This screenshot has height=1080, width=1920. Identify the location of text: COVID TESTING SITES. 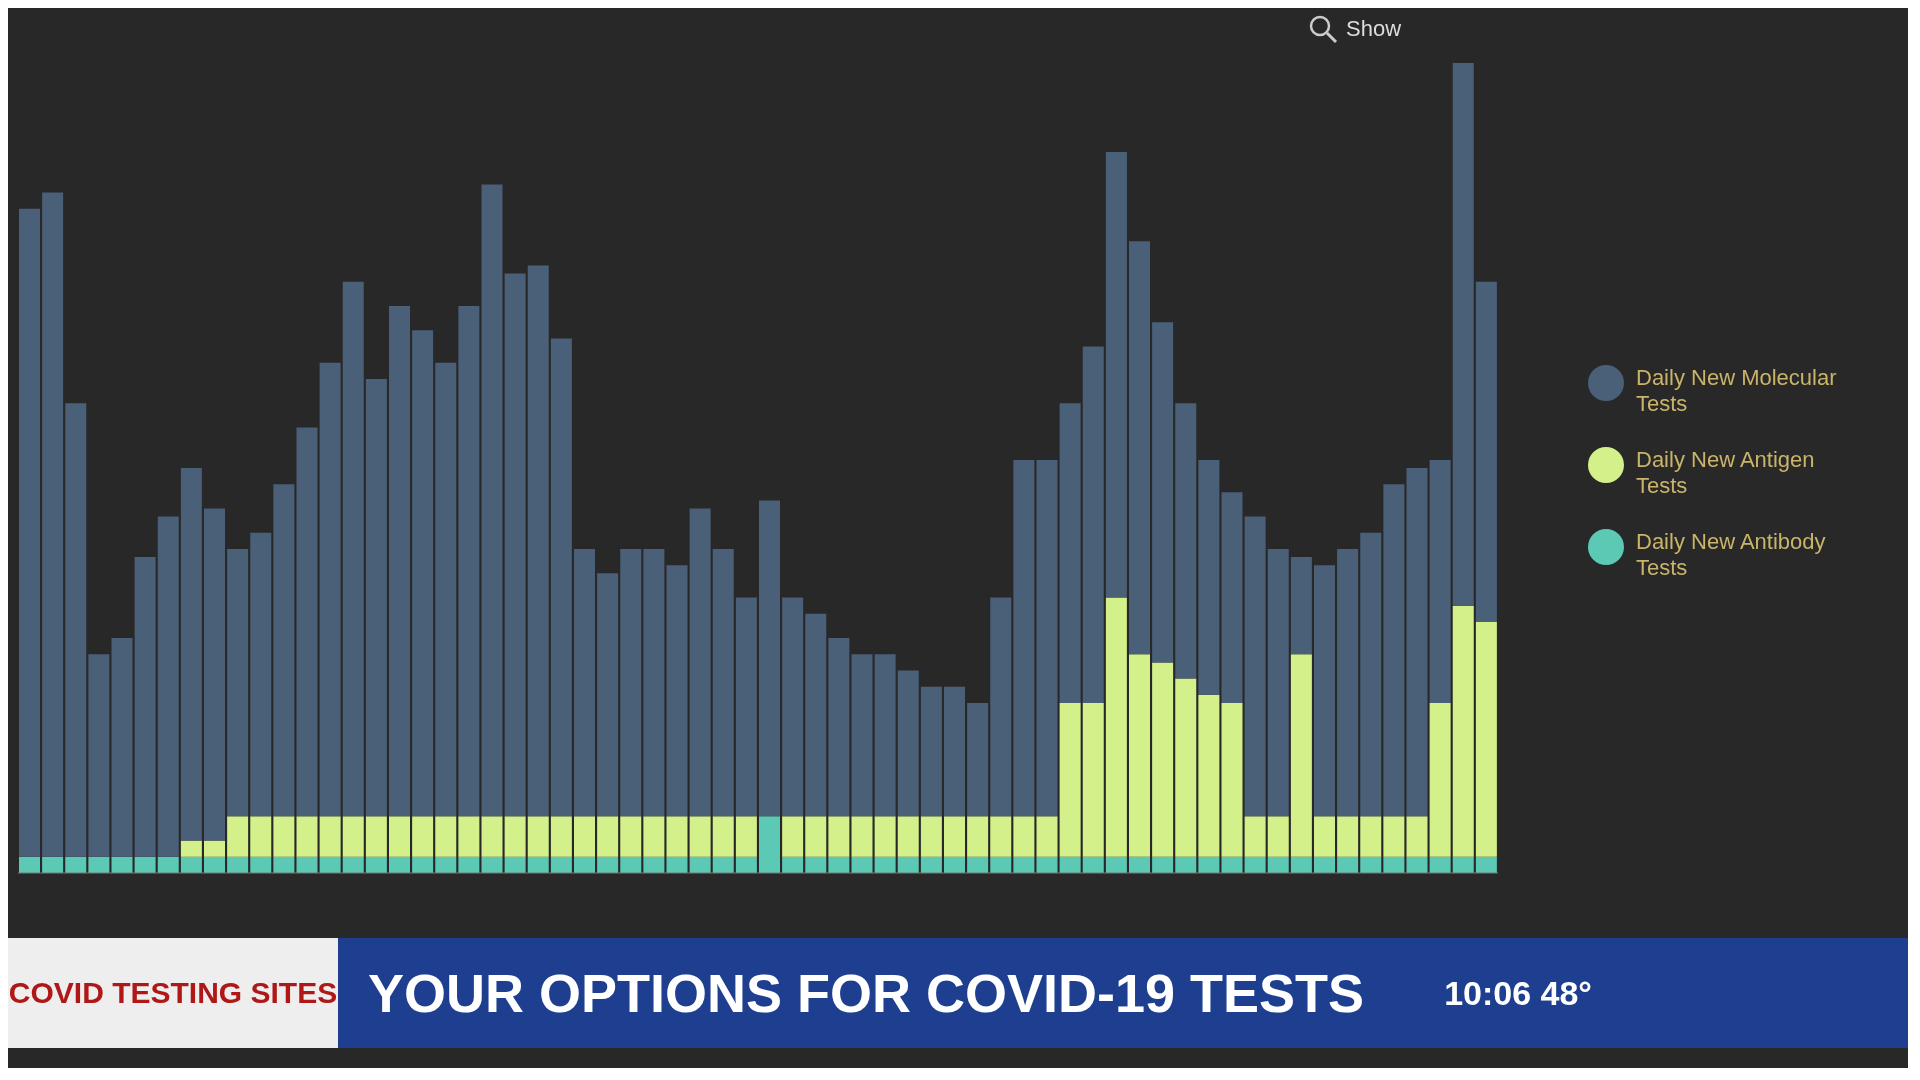
(173, 993).